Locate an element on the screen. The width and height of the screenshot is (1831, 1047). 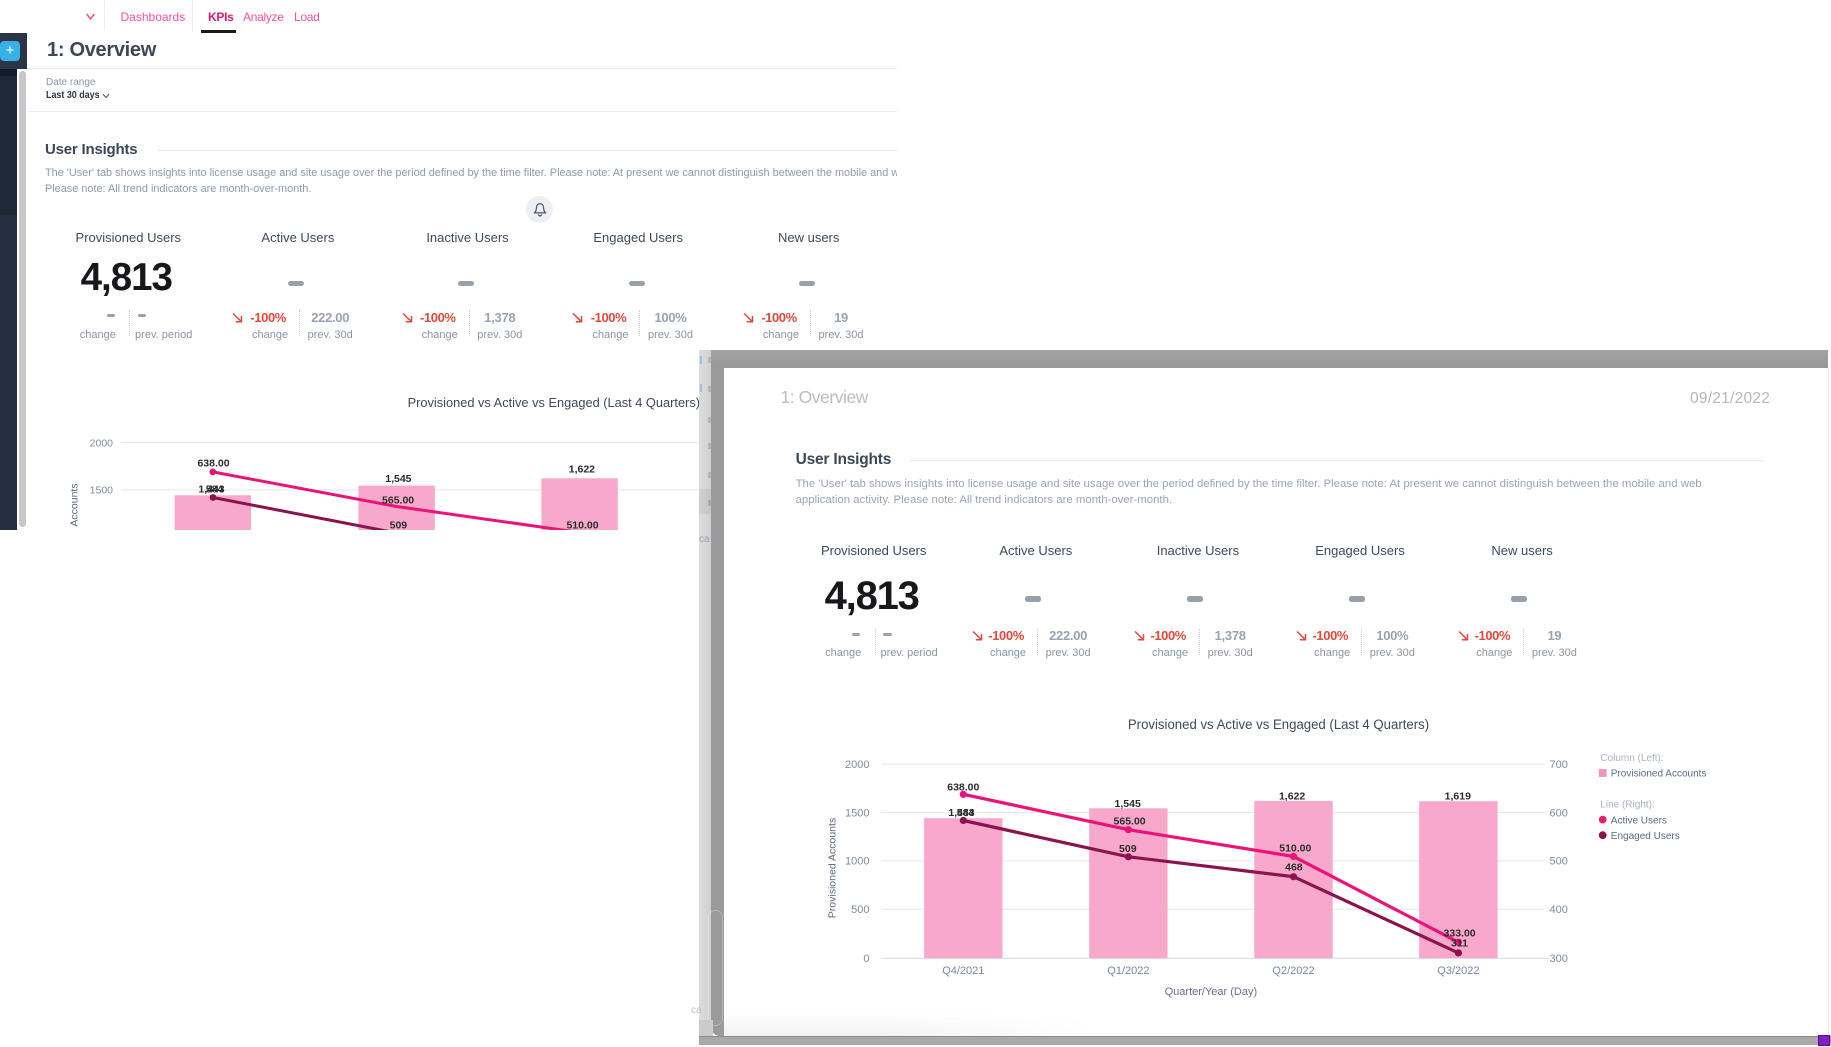
svg-text: 600 is located at coordinates (1559, 813).